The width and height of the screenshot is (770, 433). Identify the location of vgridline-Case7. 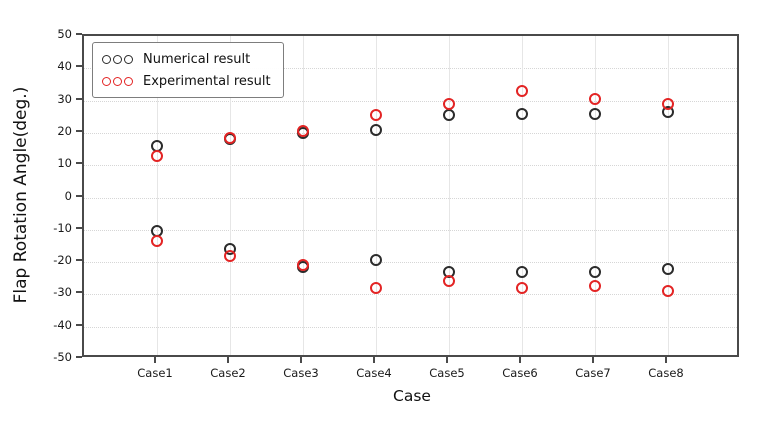
(595, 195).